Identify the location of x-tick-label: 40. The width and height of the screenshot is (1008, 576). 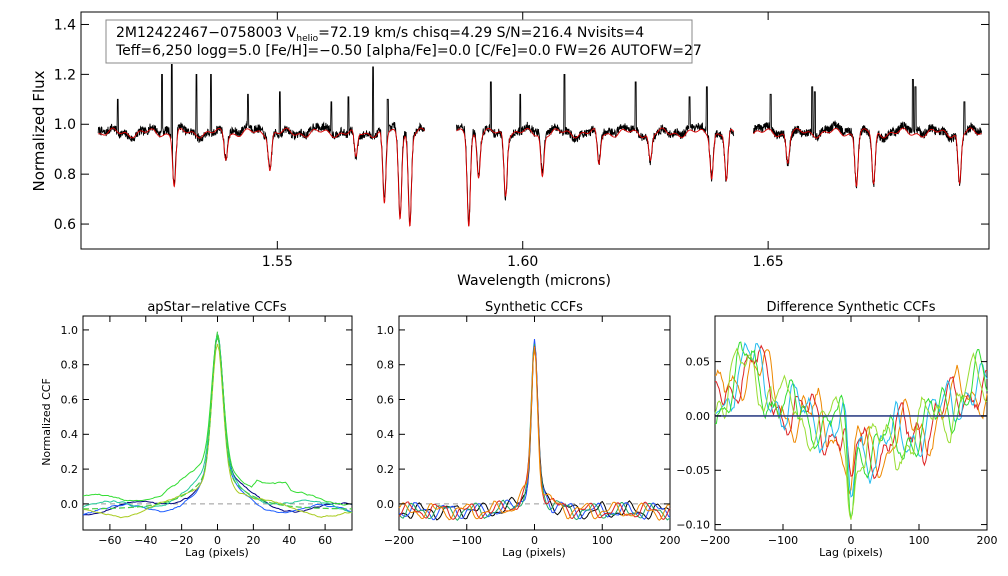
(289, 540).